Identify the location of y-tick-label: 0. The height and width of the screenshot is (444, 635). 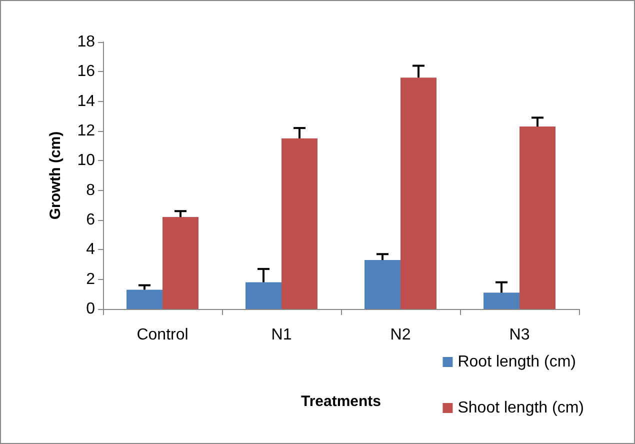
(91, 309).